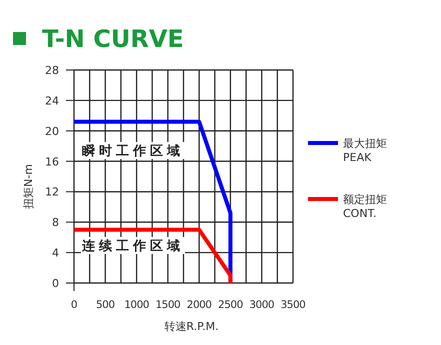  Describe the element at coordinates (132, 246) in the screenshot. I see `annotation: 连续工作区域` at that location.